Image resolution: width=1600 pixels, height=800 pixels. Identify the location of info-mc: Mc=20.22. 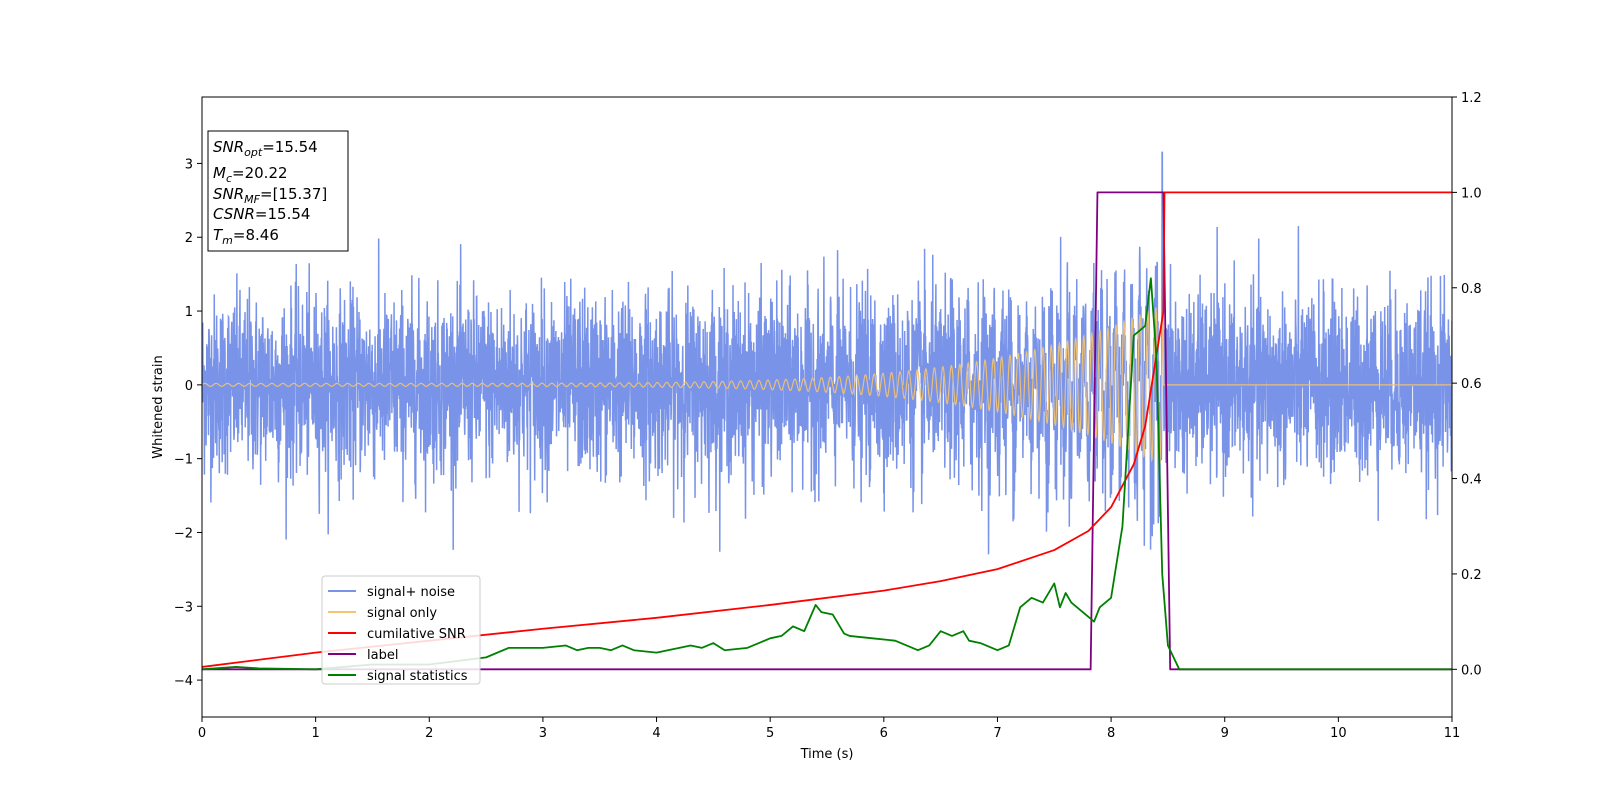
(250, 174).